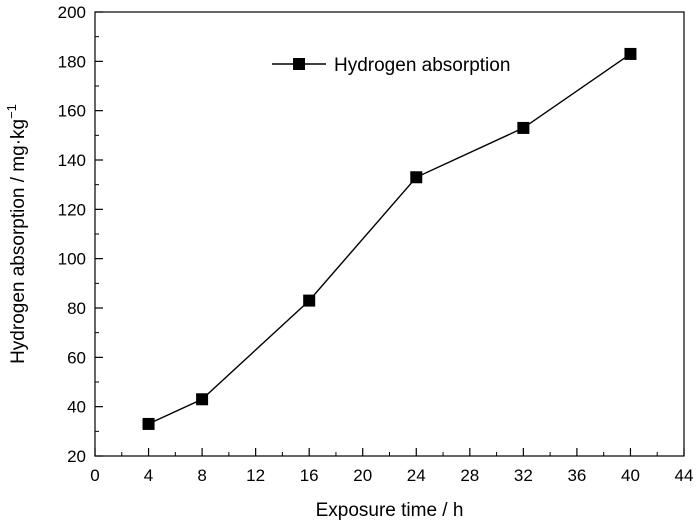  What do you see at coordinates (309, 475) in the screenshot?
I see `x-tick-label: 16` at bounding box center [309, 475].